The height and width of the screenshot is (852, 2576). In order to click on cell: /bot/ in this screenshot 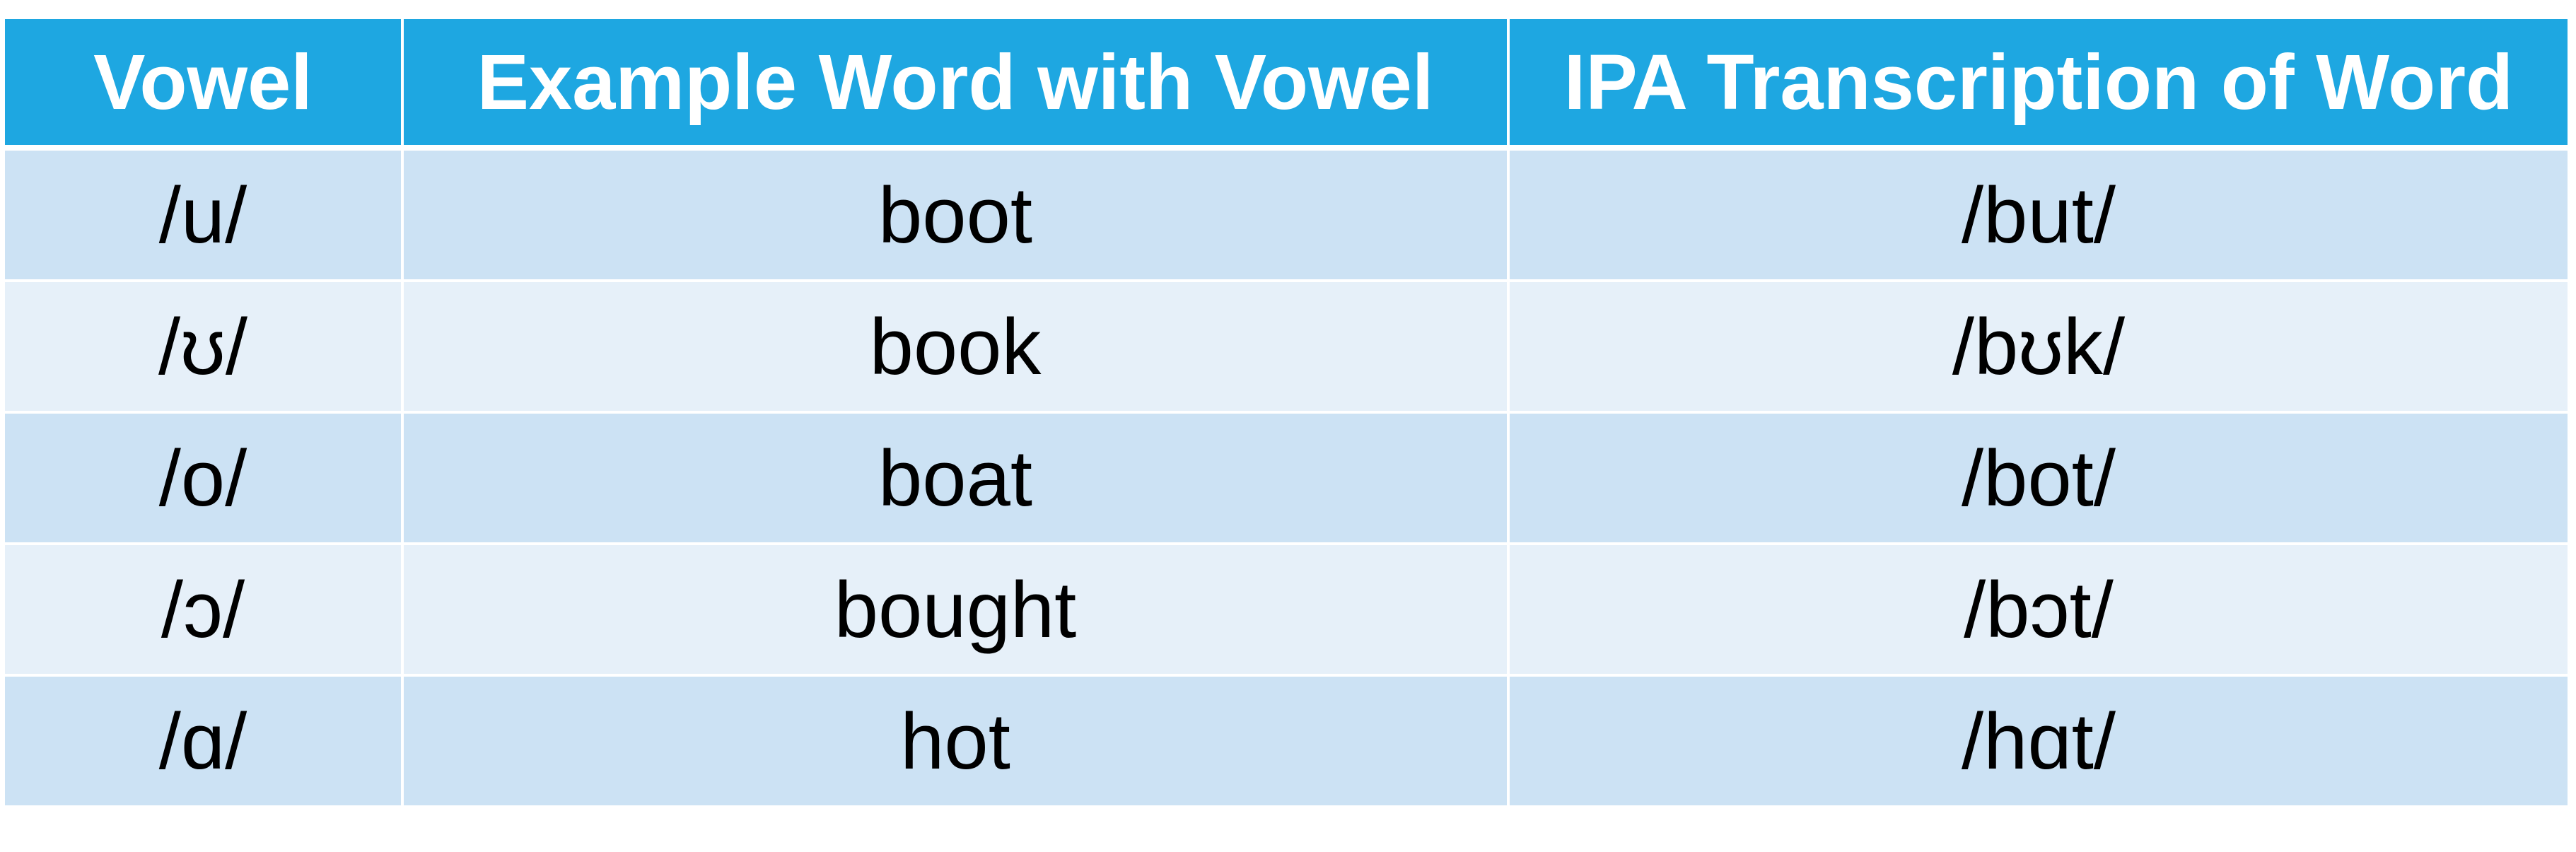, I will do `click(2038, 478)`.